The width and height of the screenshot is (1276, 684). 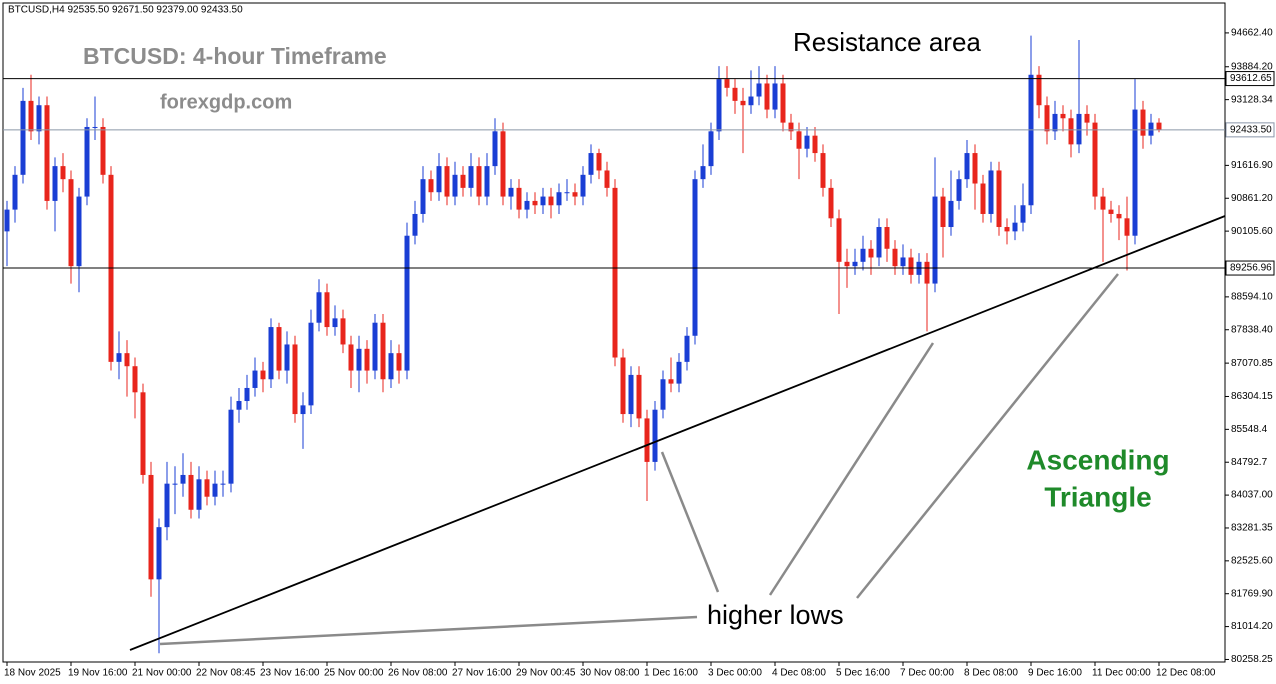 I want to click on x-tick-label: 29 Nov 00:45, so click(x=546, y=673).